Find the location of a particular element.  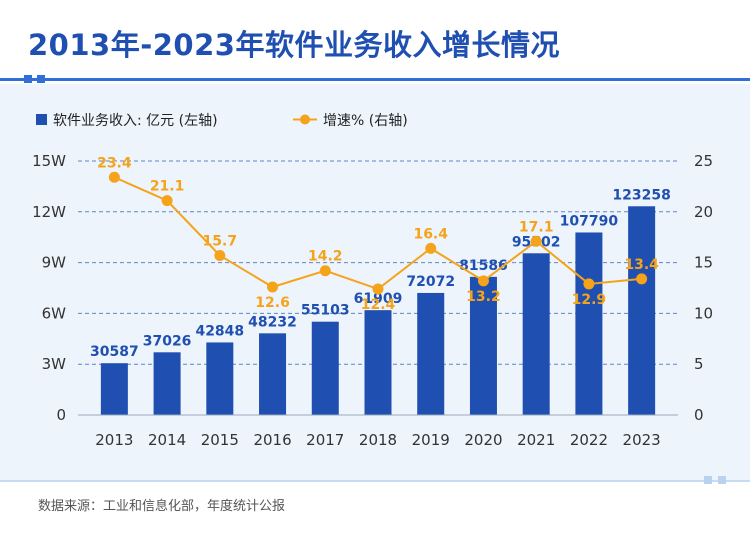

bottom-divider is located at coordinates (375, 481).